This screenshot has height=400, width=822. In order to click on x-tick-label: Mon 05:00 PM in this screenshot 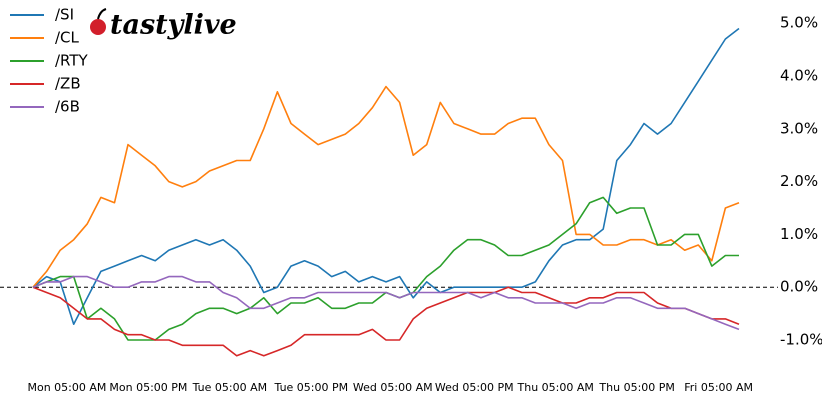, I will do `click(148, 387)`.